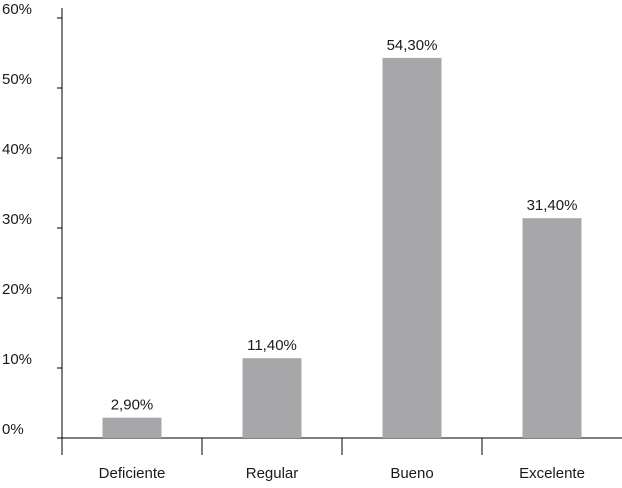 The width and height of the screenshot is (622, 488). I want to click on category-label-excelente: Excelente, so click(552, 473).